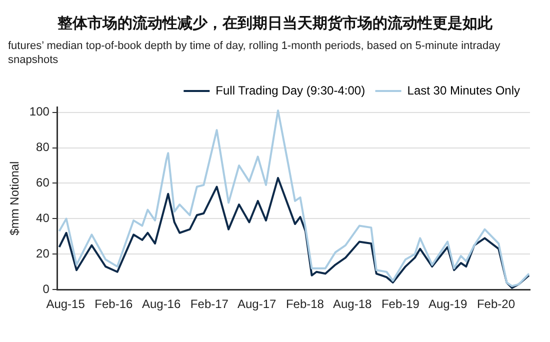 This screenshot has height=342, width=550. What do you see at coordinates (400, 304) in the screenshot?
I see `x-tick-label: Feb-19` at bounding box center [400, 304].